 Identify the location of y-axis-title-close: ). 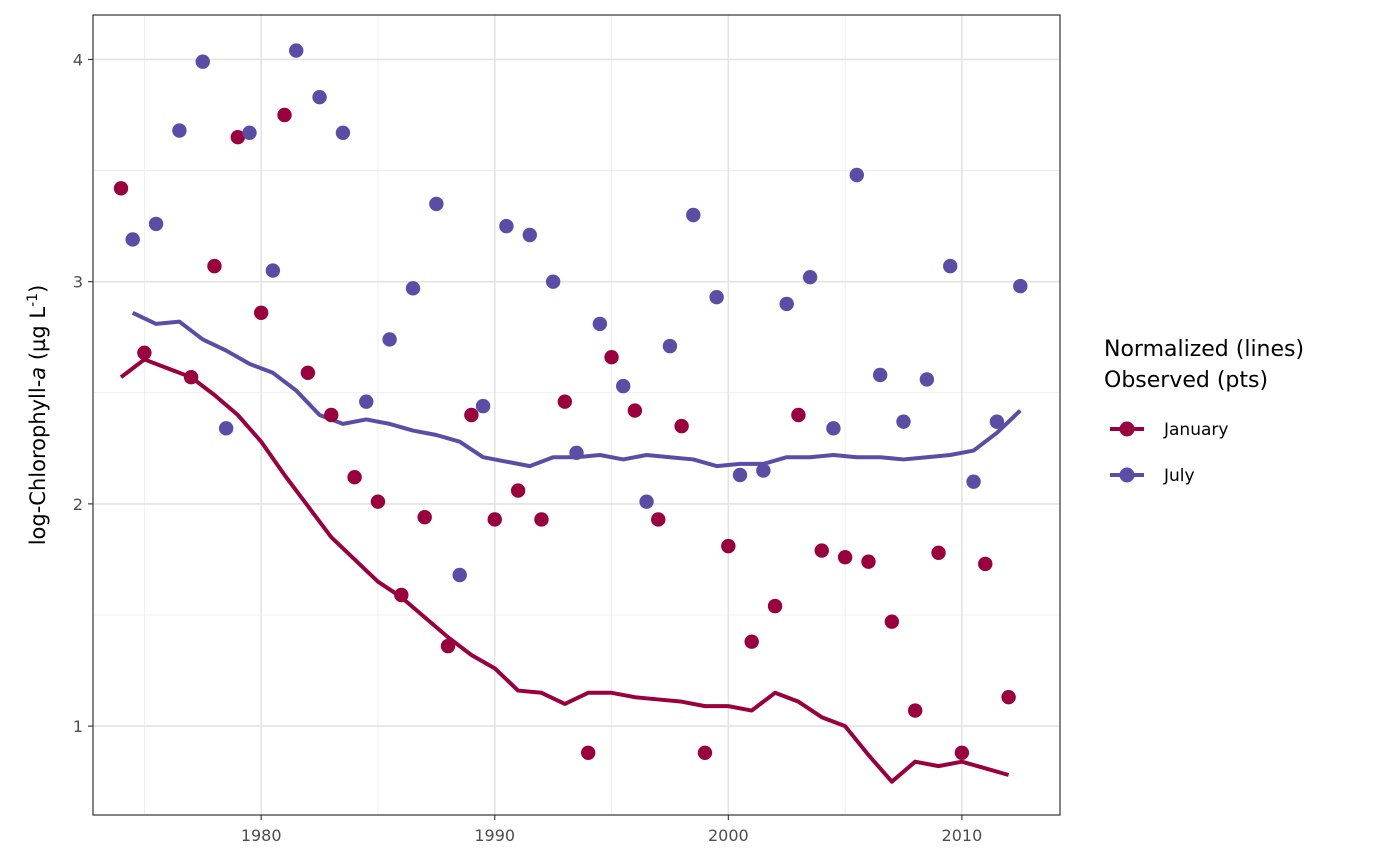
(38, 289).